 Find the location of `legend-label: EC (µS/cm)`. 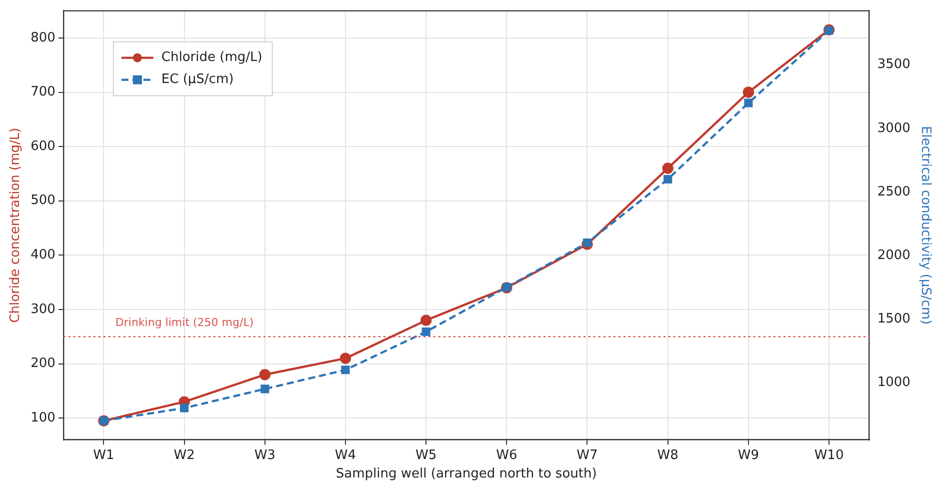

legend-label: EC (µS/cm) is located at coordinates (197, 80).